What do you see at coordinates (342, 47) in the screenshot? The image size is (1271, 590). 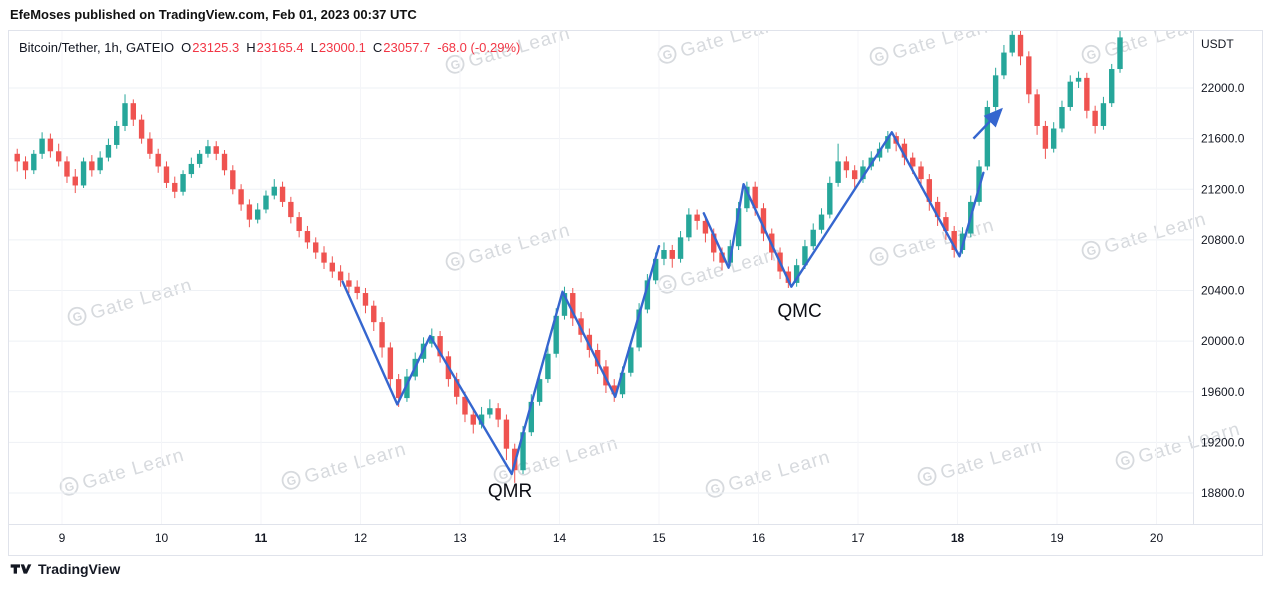 I see `low-value: 23000.1` at bounding box center [342, 47].